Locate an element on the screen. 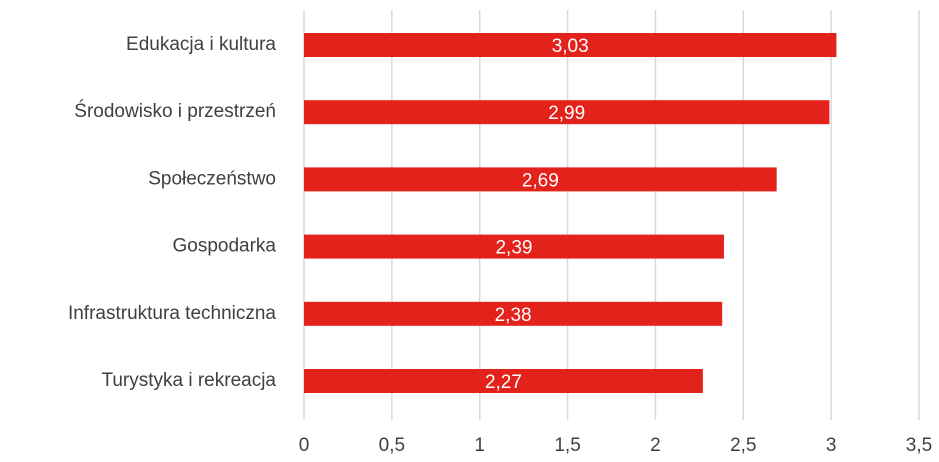 The width and height of the screenshot is (939, 462). y-tick-label: Społeczeństwo is located at coordinates (212, 178).